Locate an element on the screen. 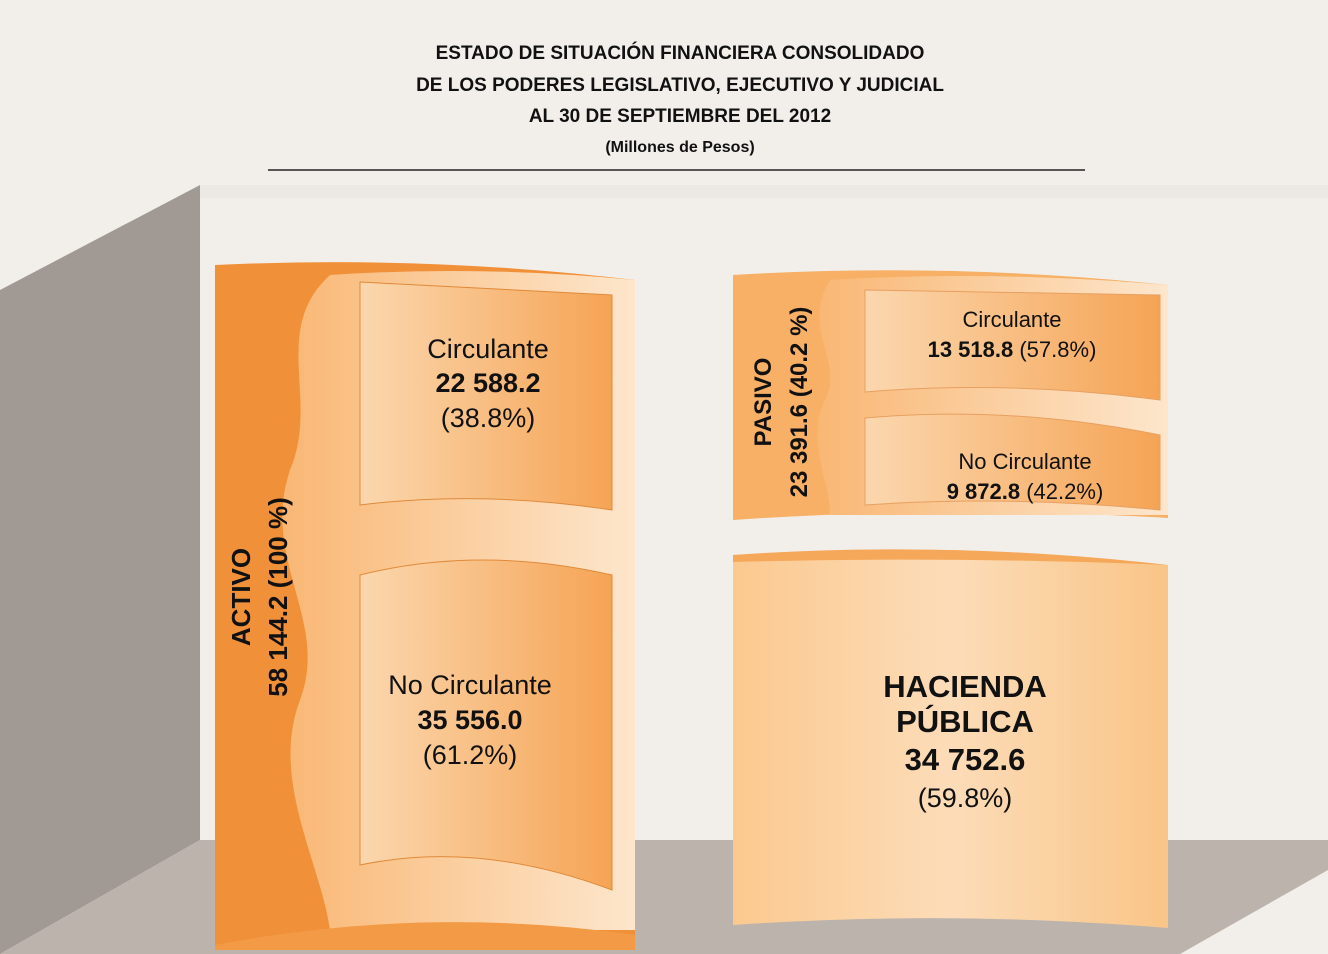  pasivo-circulante-label: Circulante is located at coordinates (1011, 319).